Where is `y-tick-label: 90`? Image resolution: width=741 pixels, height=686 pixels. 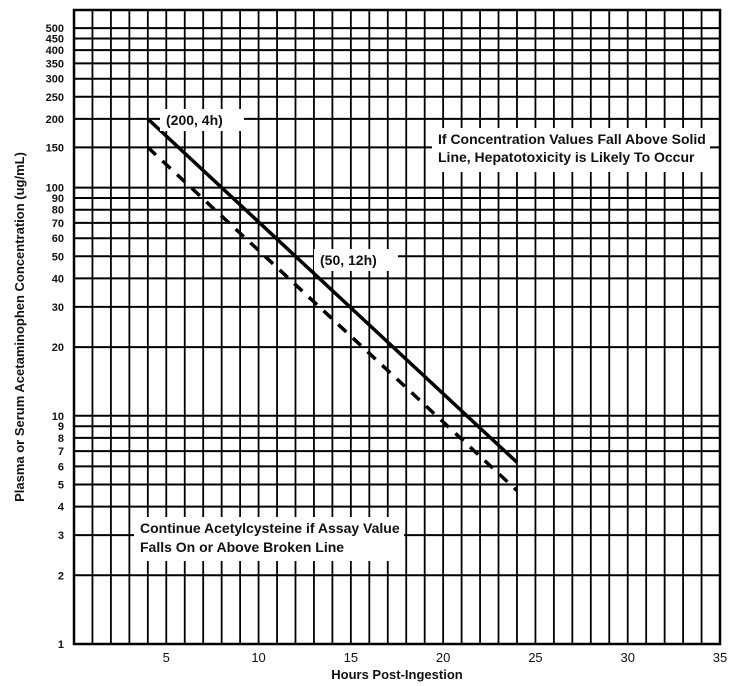 y-tick-label: 90 is located at coordinates (58, 199).